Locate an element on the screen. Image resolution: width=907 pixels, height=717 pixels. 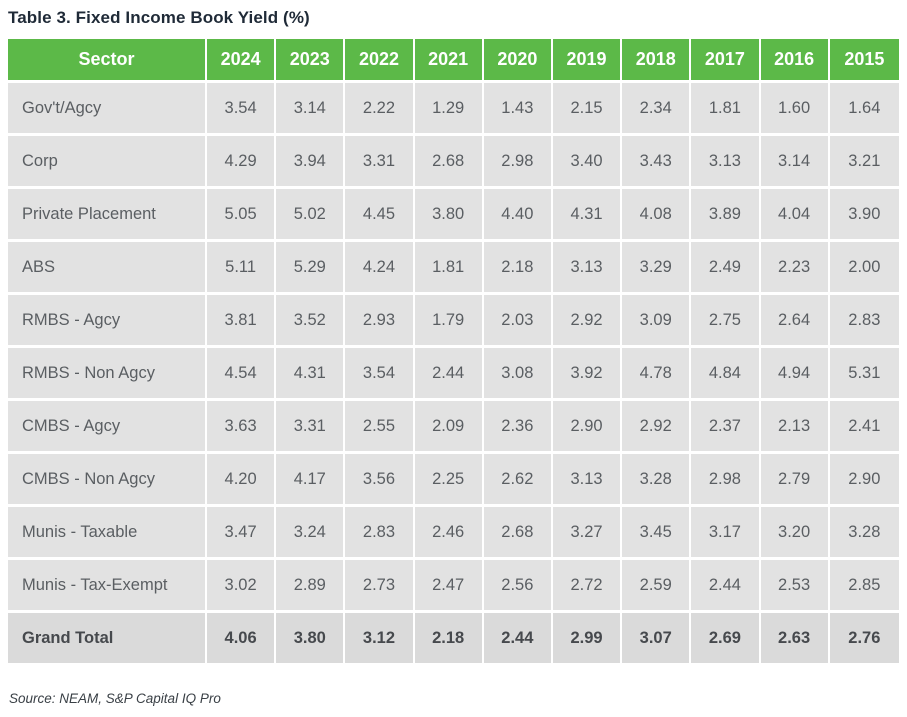
value-cell: 5.11 is located at coordinates (242, 268).